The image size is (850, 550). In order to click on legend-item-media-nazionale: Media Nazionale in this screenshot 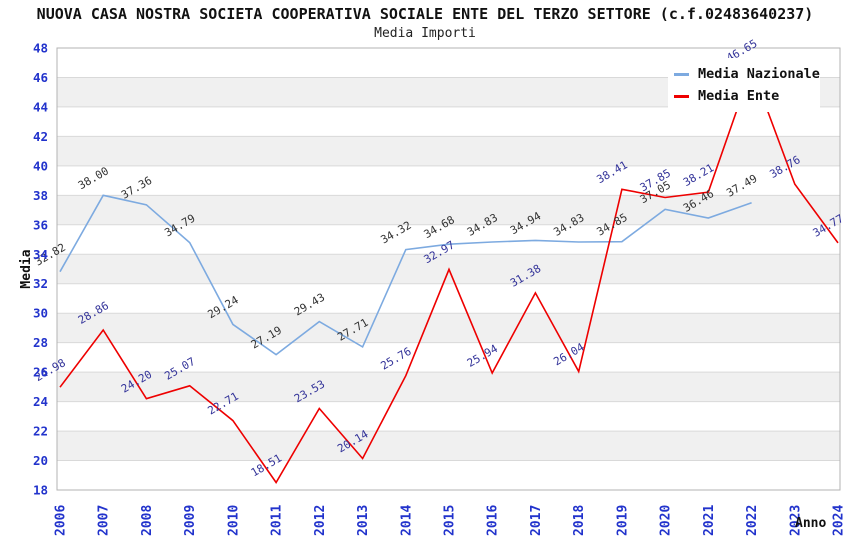, I will do `click(747, 74)`.